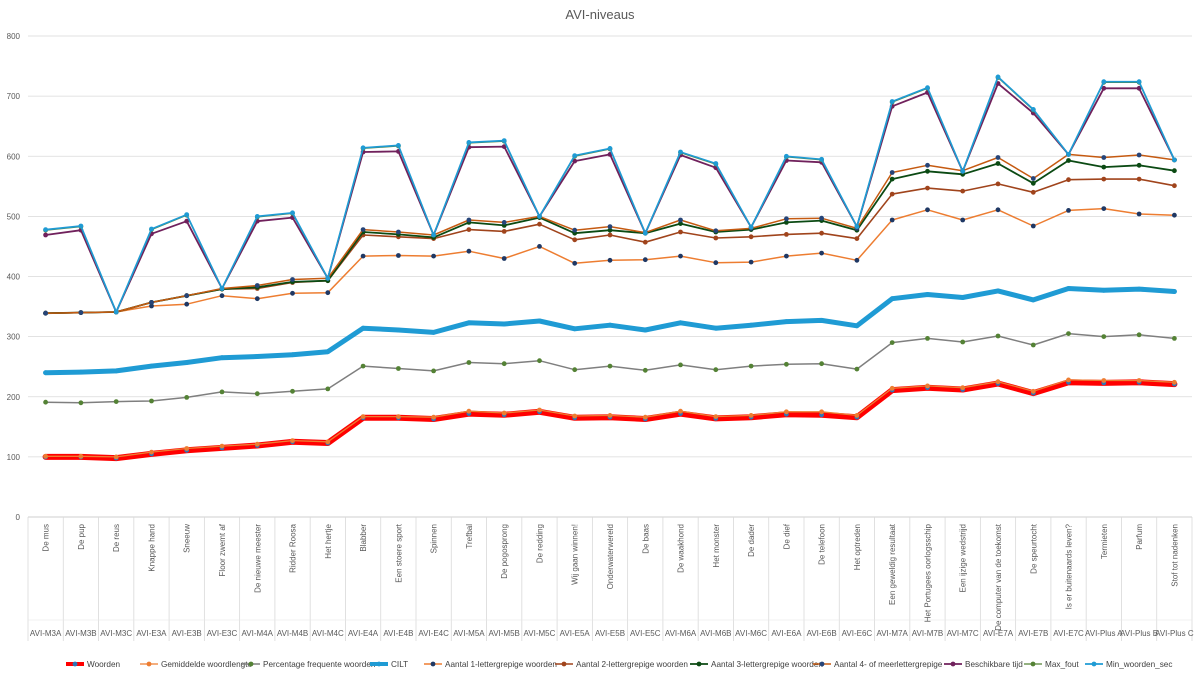  What do you see at coordinates (857, 547) in the screenshot?
I see `x-tick-label: Het optreden` at bounding box center [857, 547].